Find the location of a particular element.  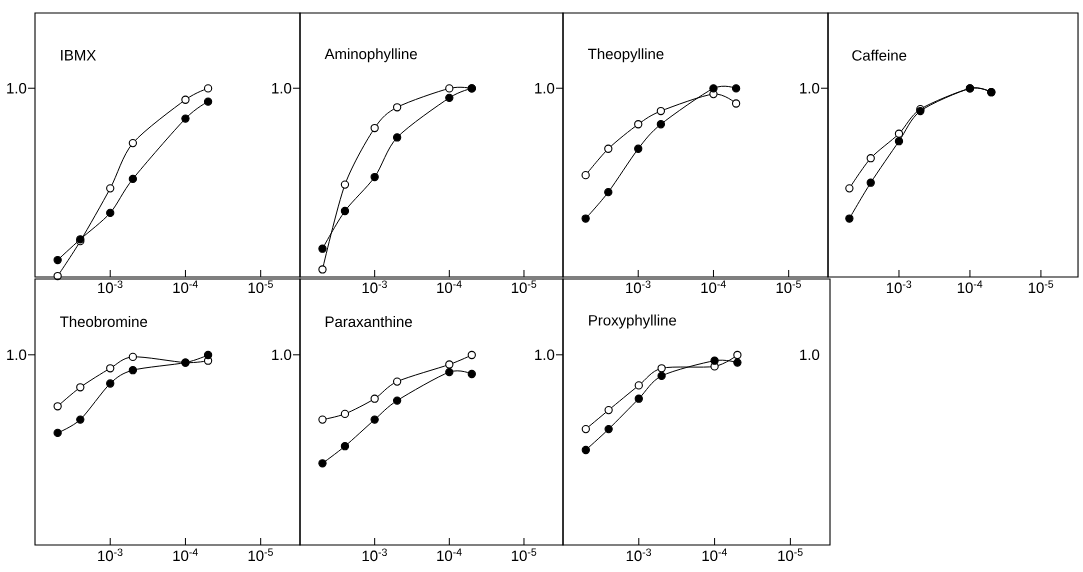

chart-title: Proxyphylline is located at coordinates (633, 321).